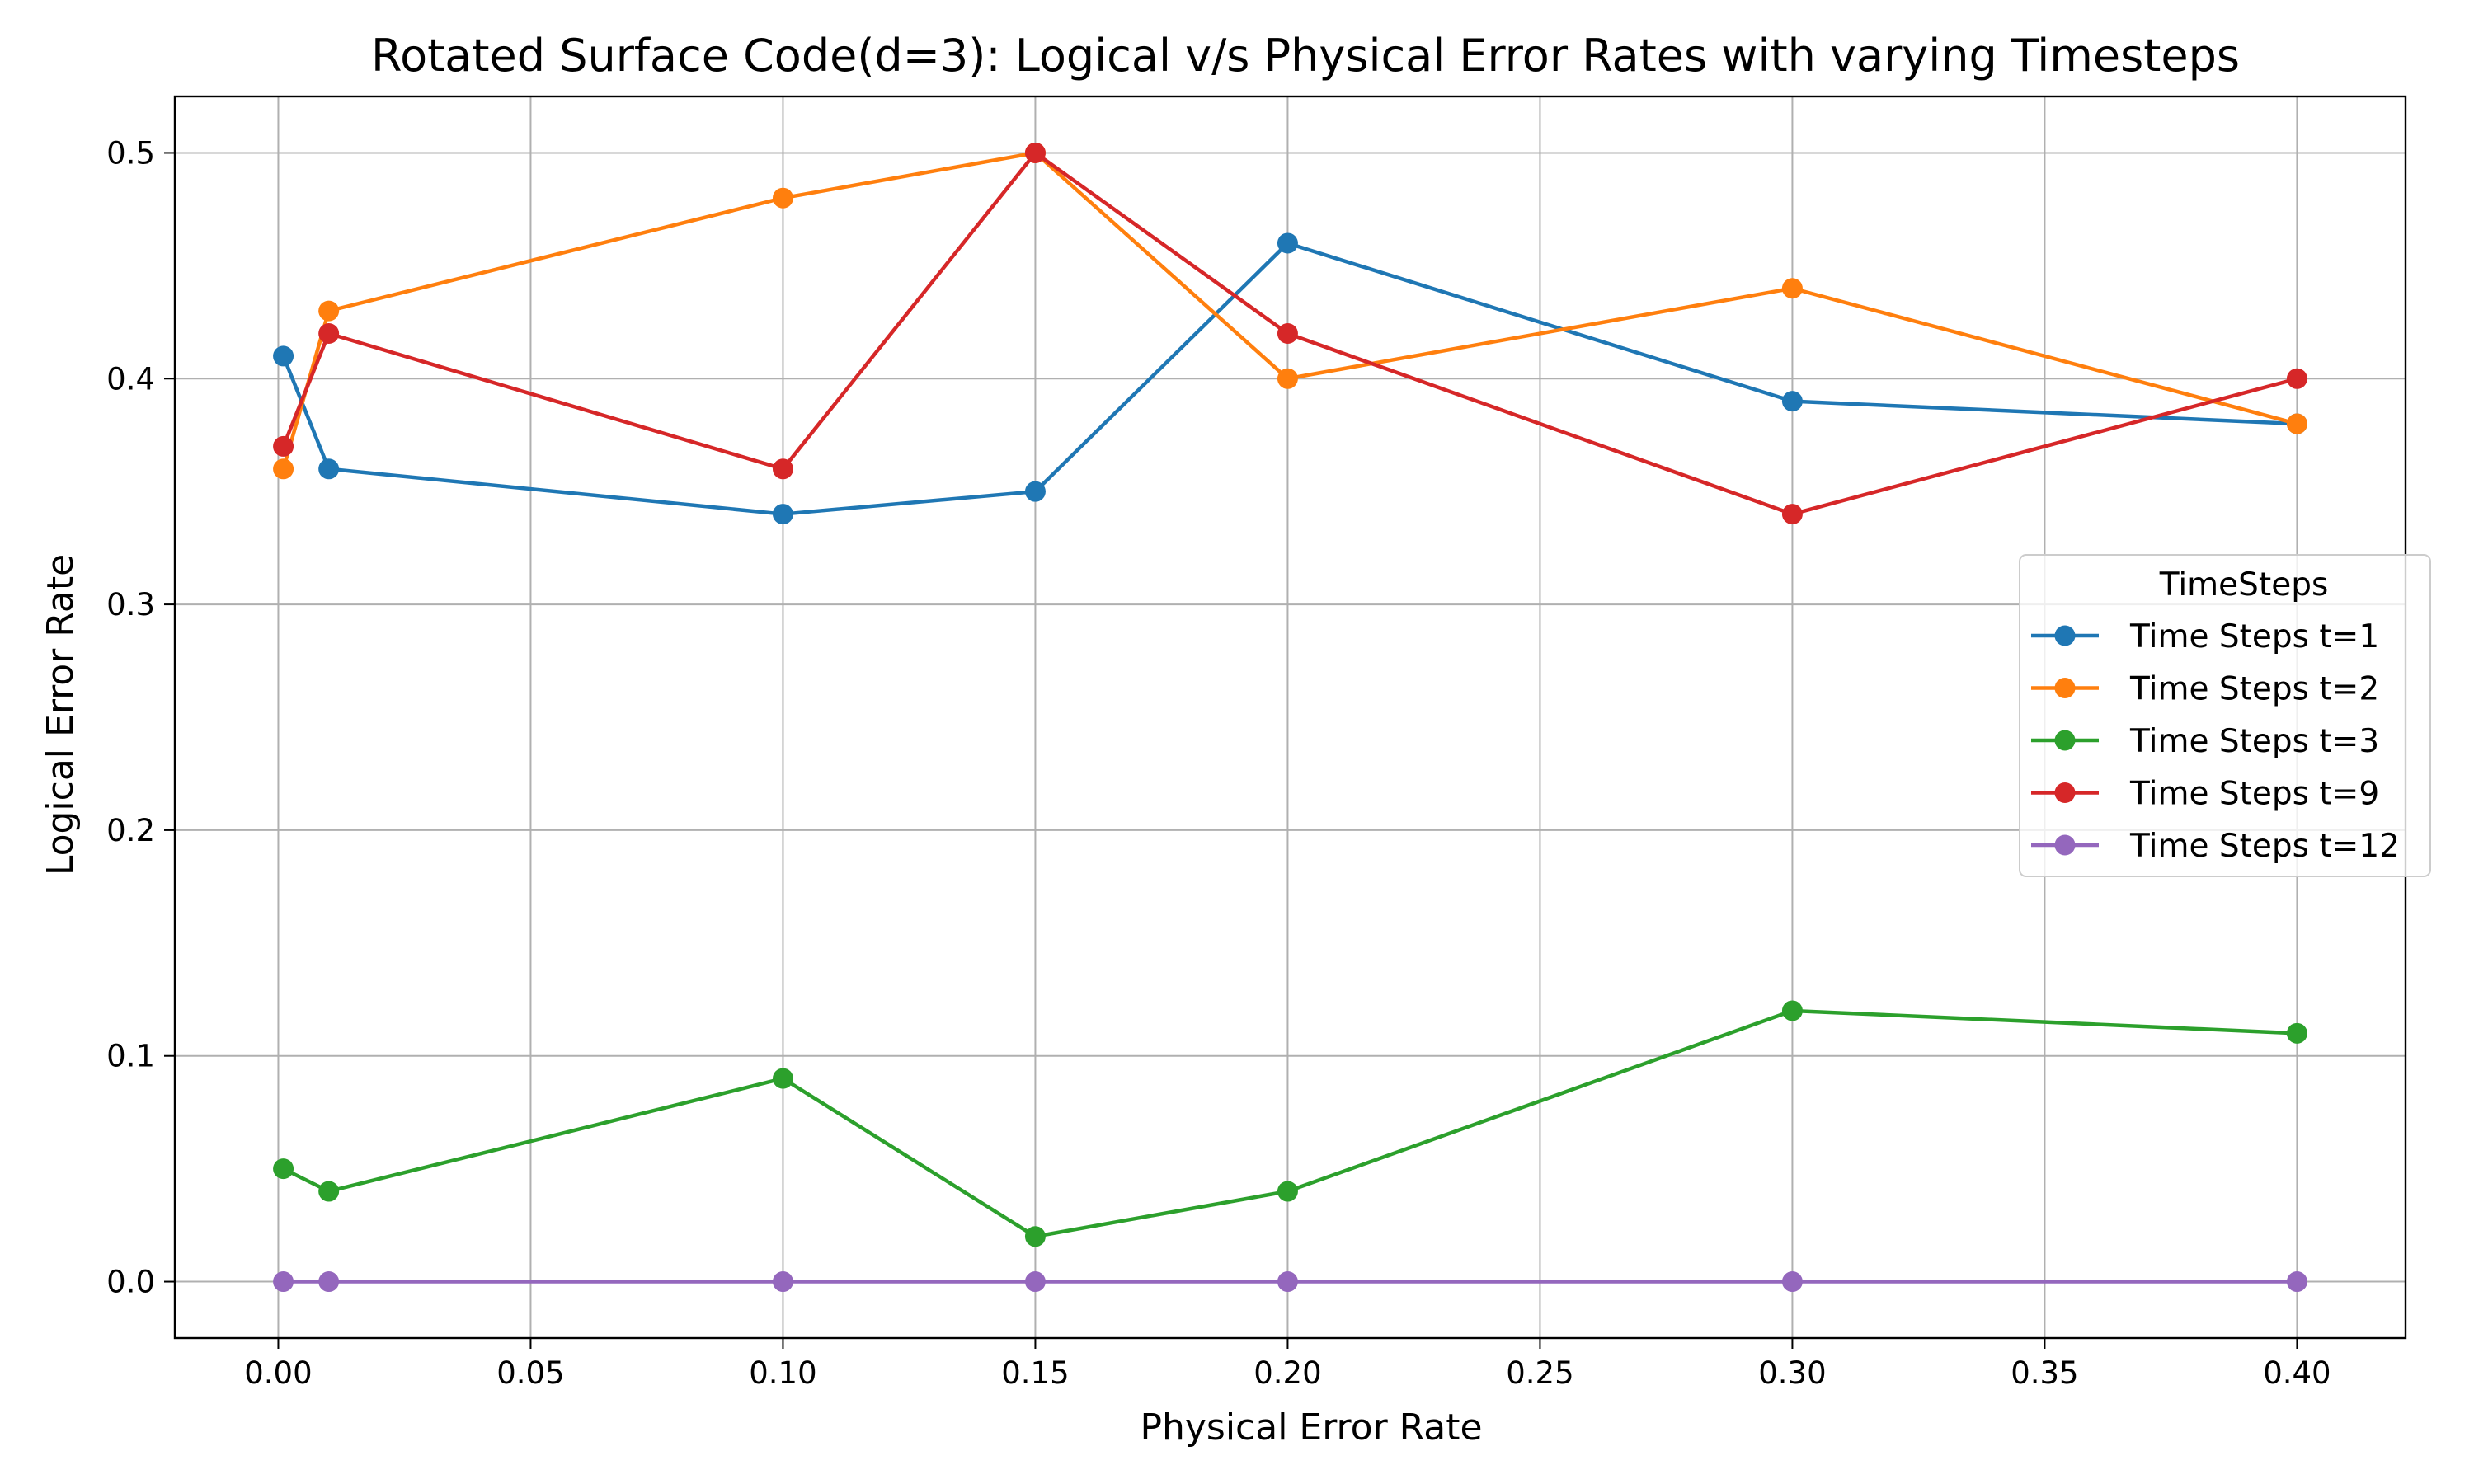  I want to click on y-tick-label: 0.2, so click(130, 830).